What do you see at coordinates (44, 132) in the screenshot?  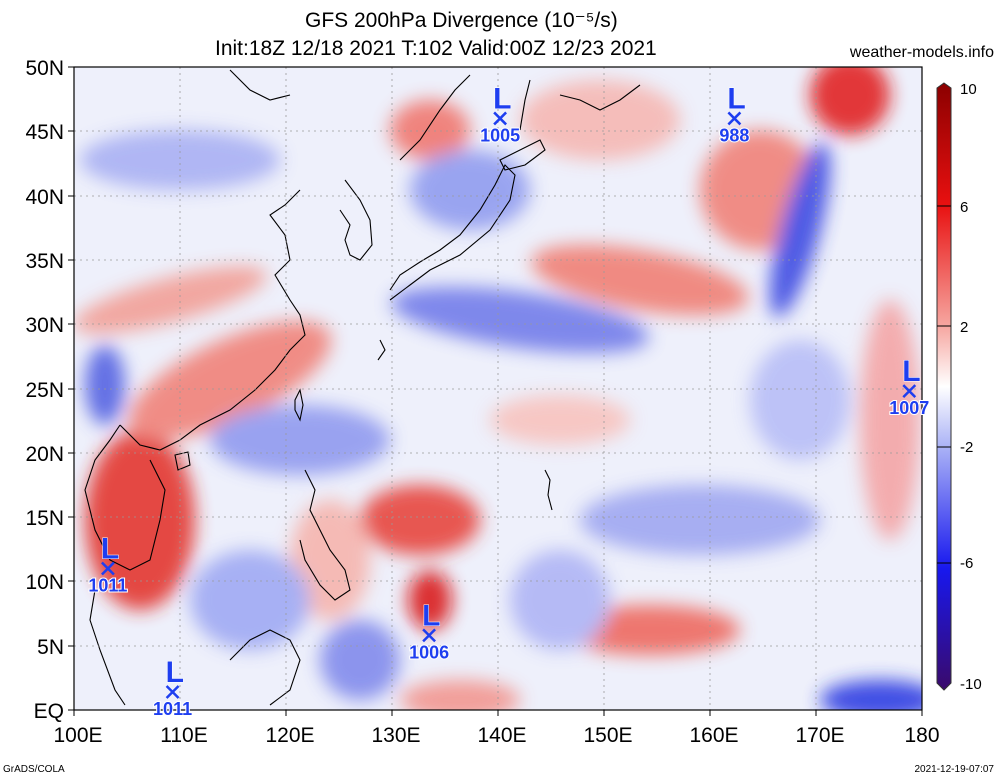 I see `lat-label: 45N` at bounding box center [44, 132].